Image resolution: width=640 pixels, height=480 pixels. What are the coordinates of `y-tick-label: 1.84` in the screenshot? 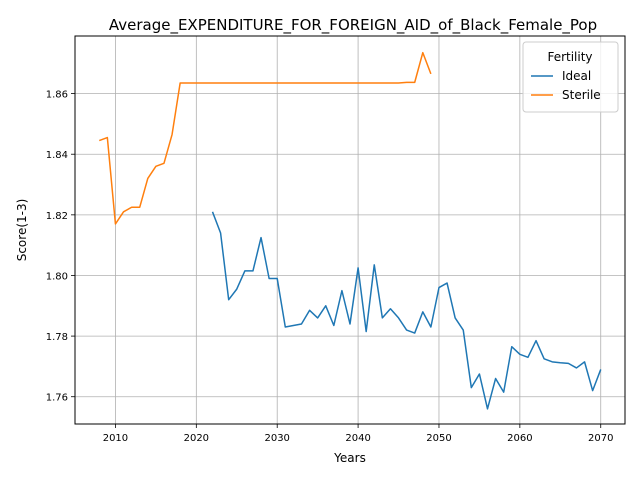 It's located at (57, 155).